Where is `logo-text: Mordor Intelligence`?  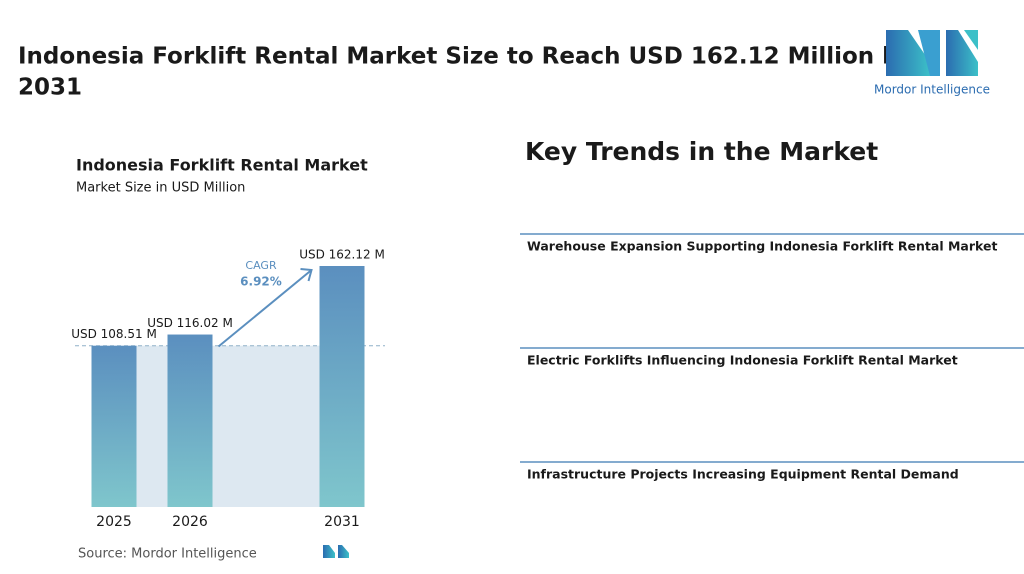 logo-text: Mordor Intelligence is located at coordinates (932, 90).